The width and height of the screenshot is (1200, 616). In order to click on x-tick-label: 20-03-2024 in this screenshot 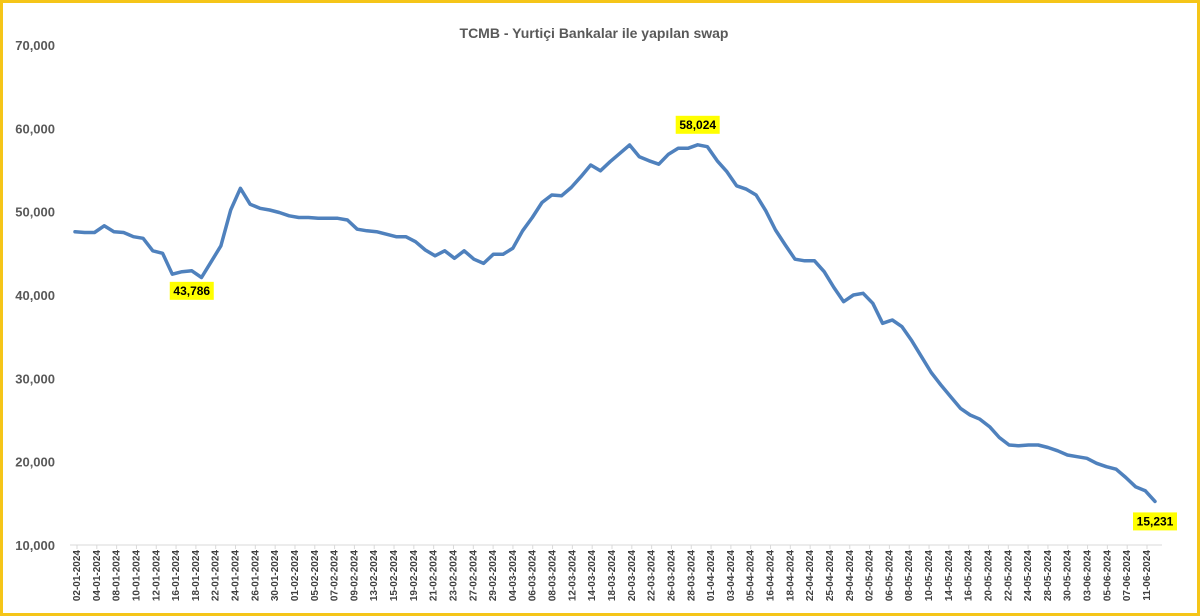, I will do `click(632, 576)`.